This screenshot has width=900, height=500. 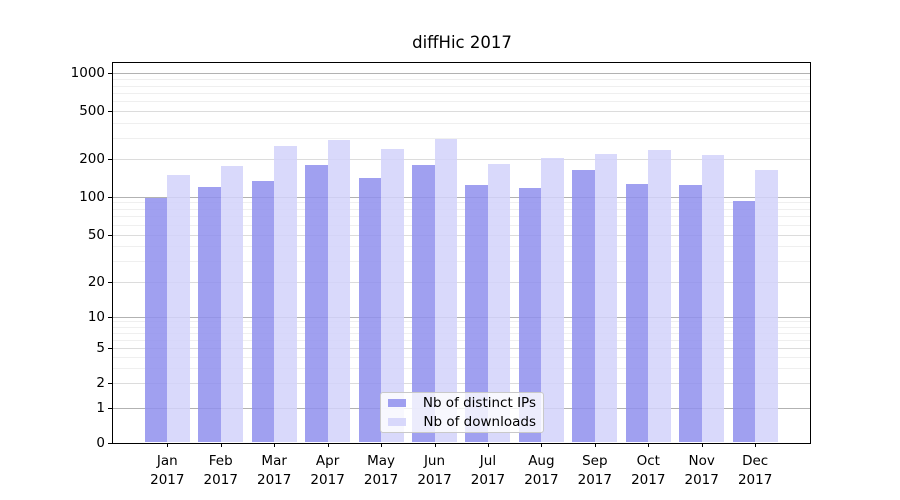 I want to click on x-tick-label: Dec 2017, so click(x=755, y=470).